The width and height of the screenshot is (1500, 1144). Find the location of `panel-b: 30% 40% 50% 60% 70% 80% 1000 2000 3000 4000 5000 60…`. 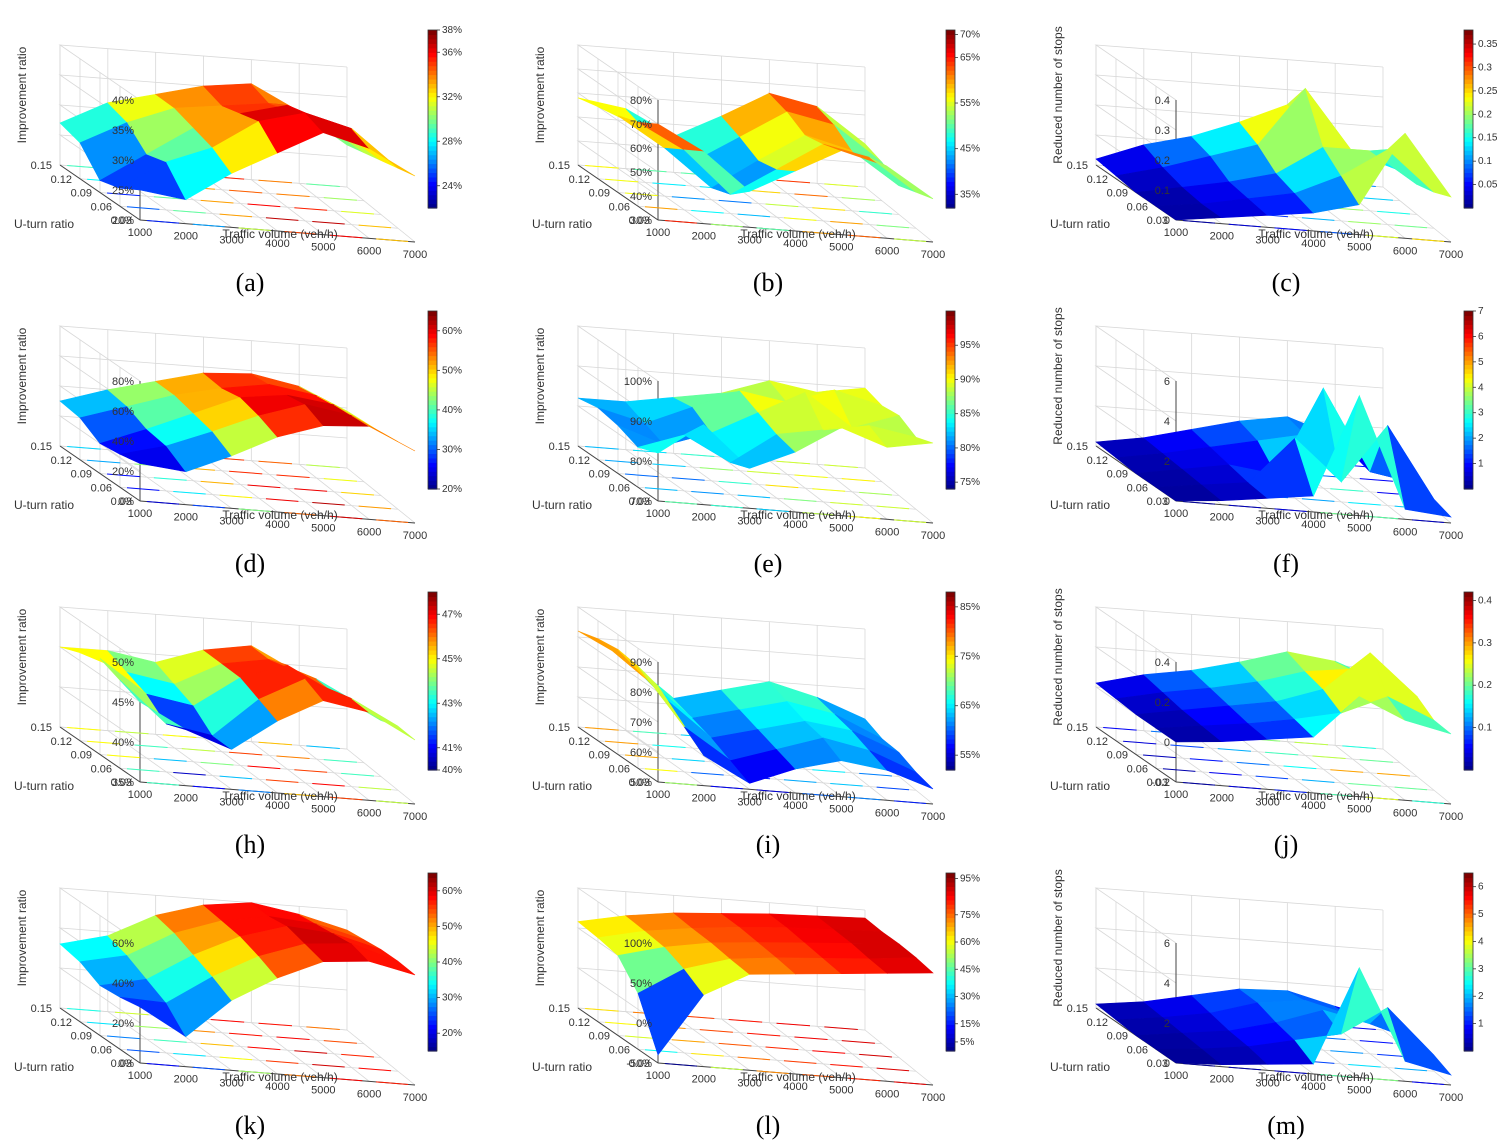

panel-b: 30% 40% 50% 60% 70% 80% 1000 2000 3000 4000 5000 60… is located at coordinates (768, 160).